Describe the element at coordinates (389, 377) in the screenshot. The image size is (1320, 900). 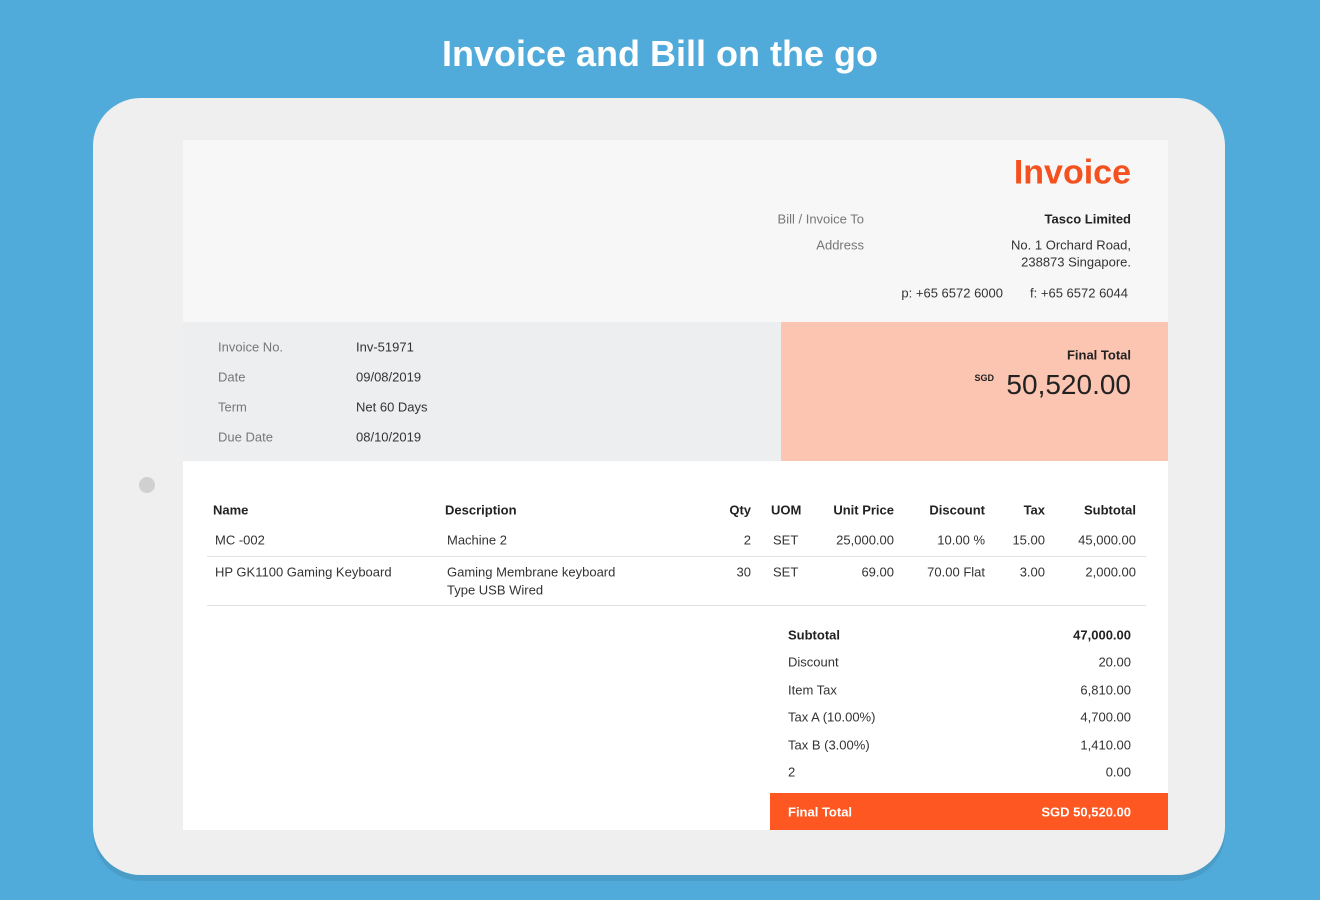
I see `detail-value: 09/08/2019` at that location.